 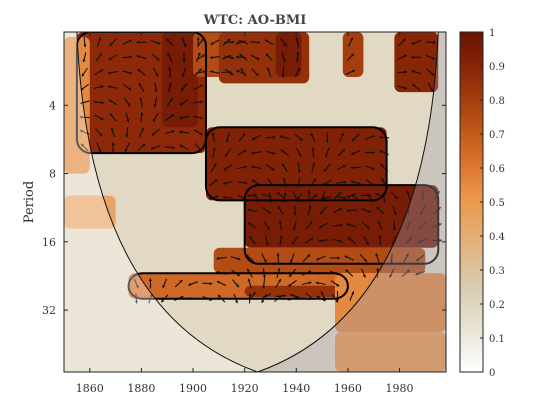 What do you see at coordinates (141, 388) in the screenshot?
I see `x-tick-label: 1880` at bounding box center [141, 388].